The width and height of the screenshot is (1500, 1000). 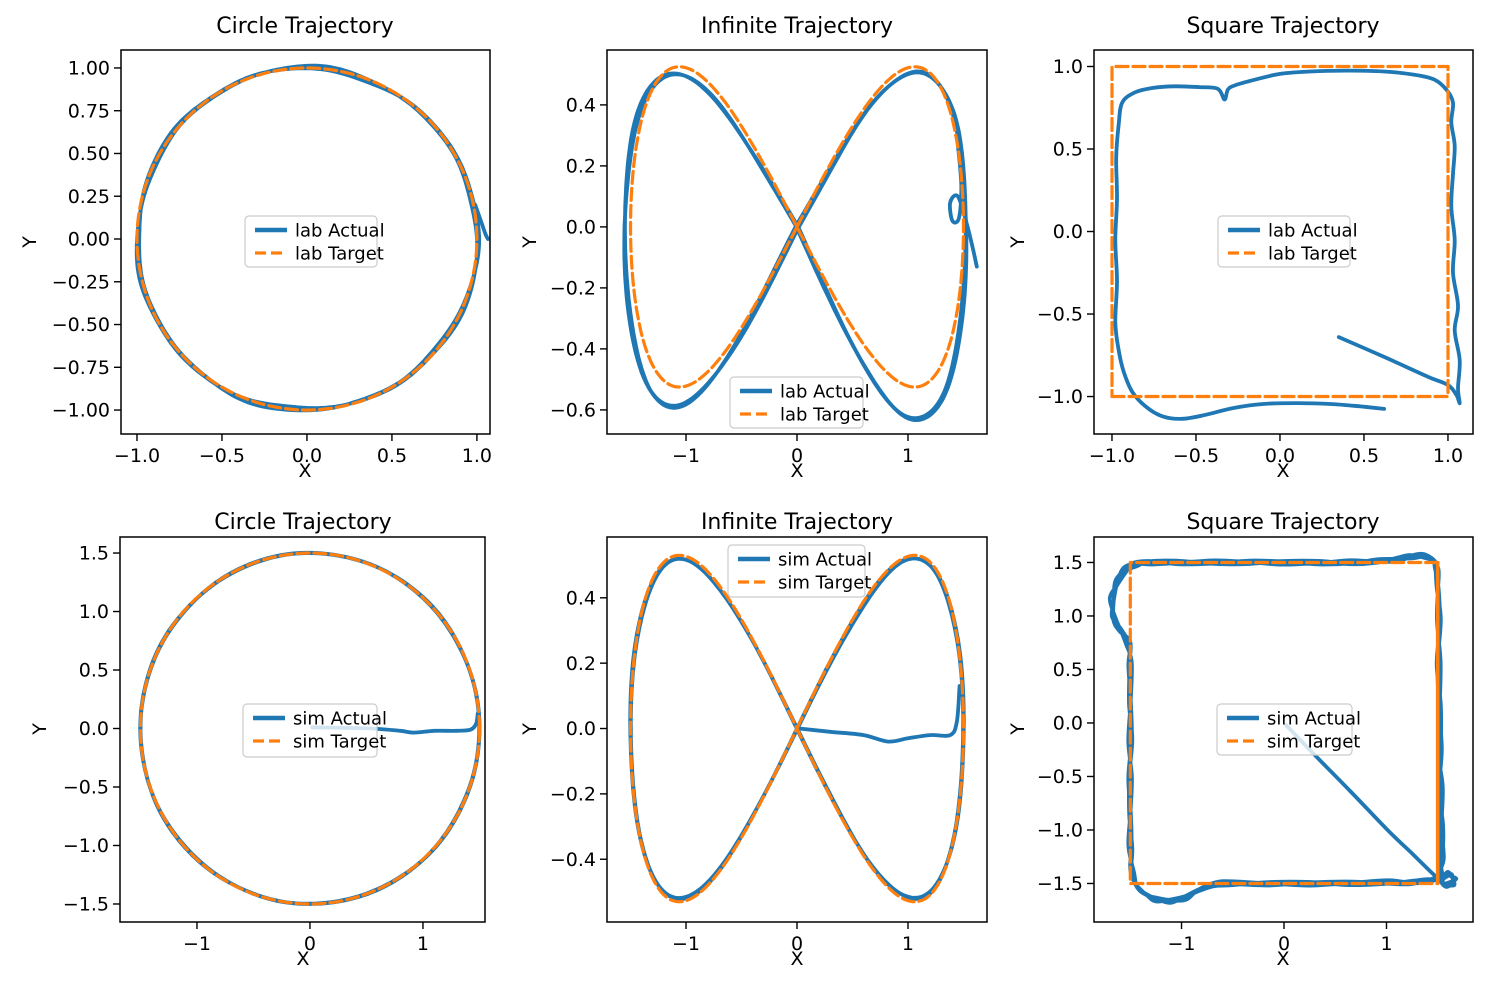 I want to click on y-tick-label: −1.00, so click(x=81, y=411).